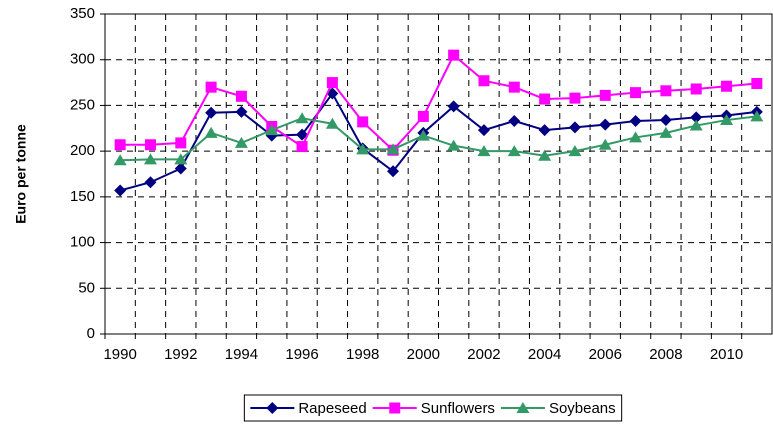 This screenshot has height=424, width=773. I want to click on y-tick-label: 200, so click(82, 150).